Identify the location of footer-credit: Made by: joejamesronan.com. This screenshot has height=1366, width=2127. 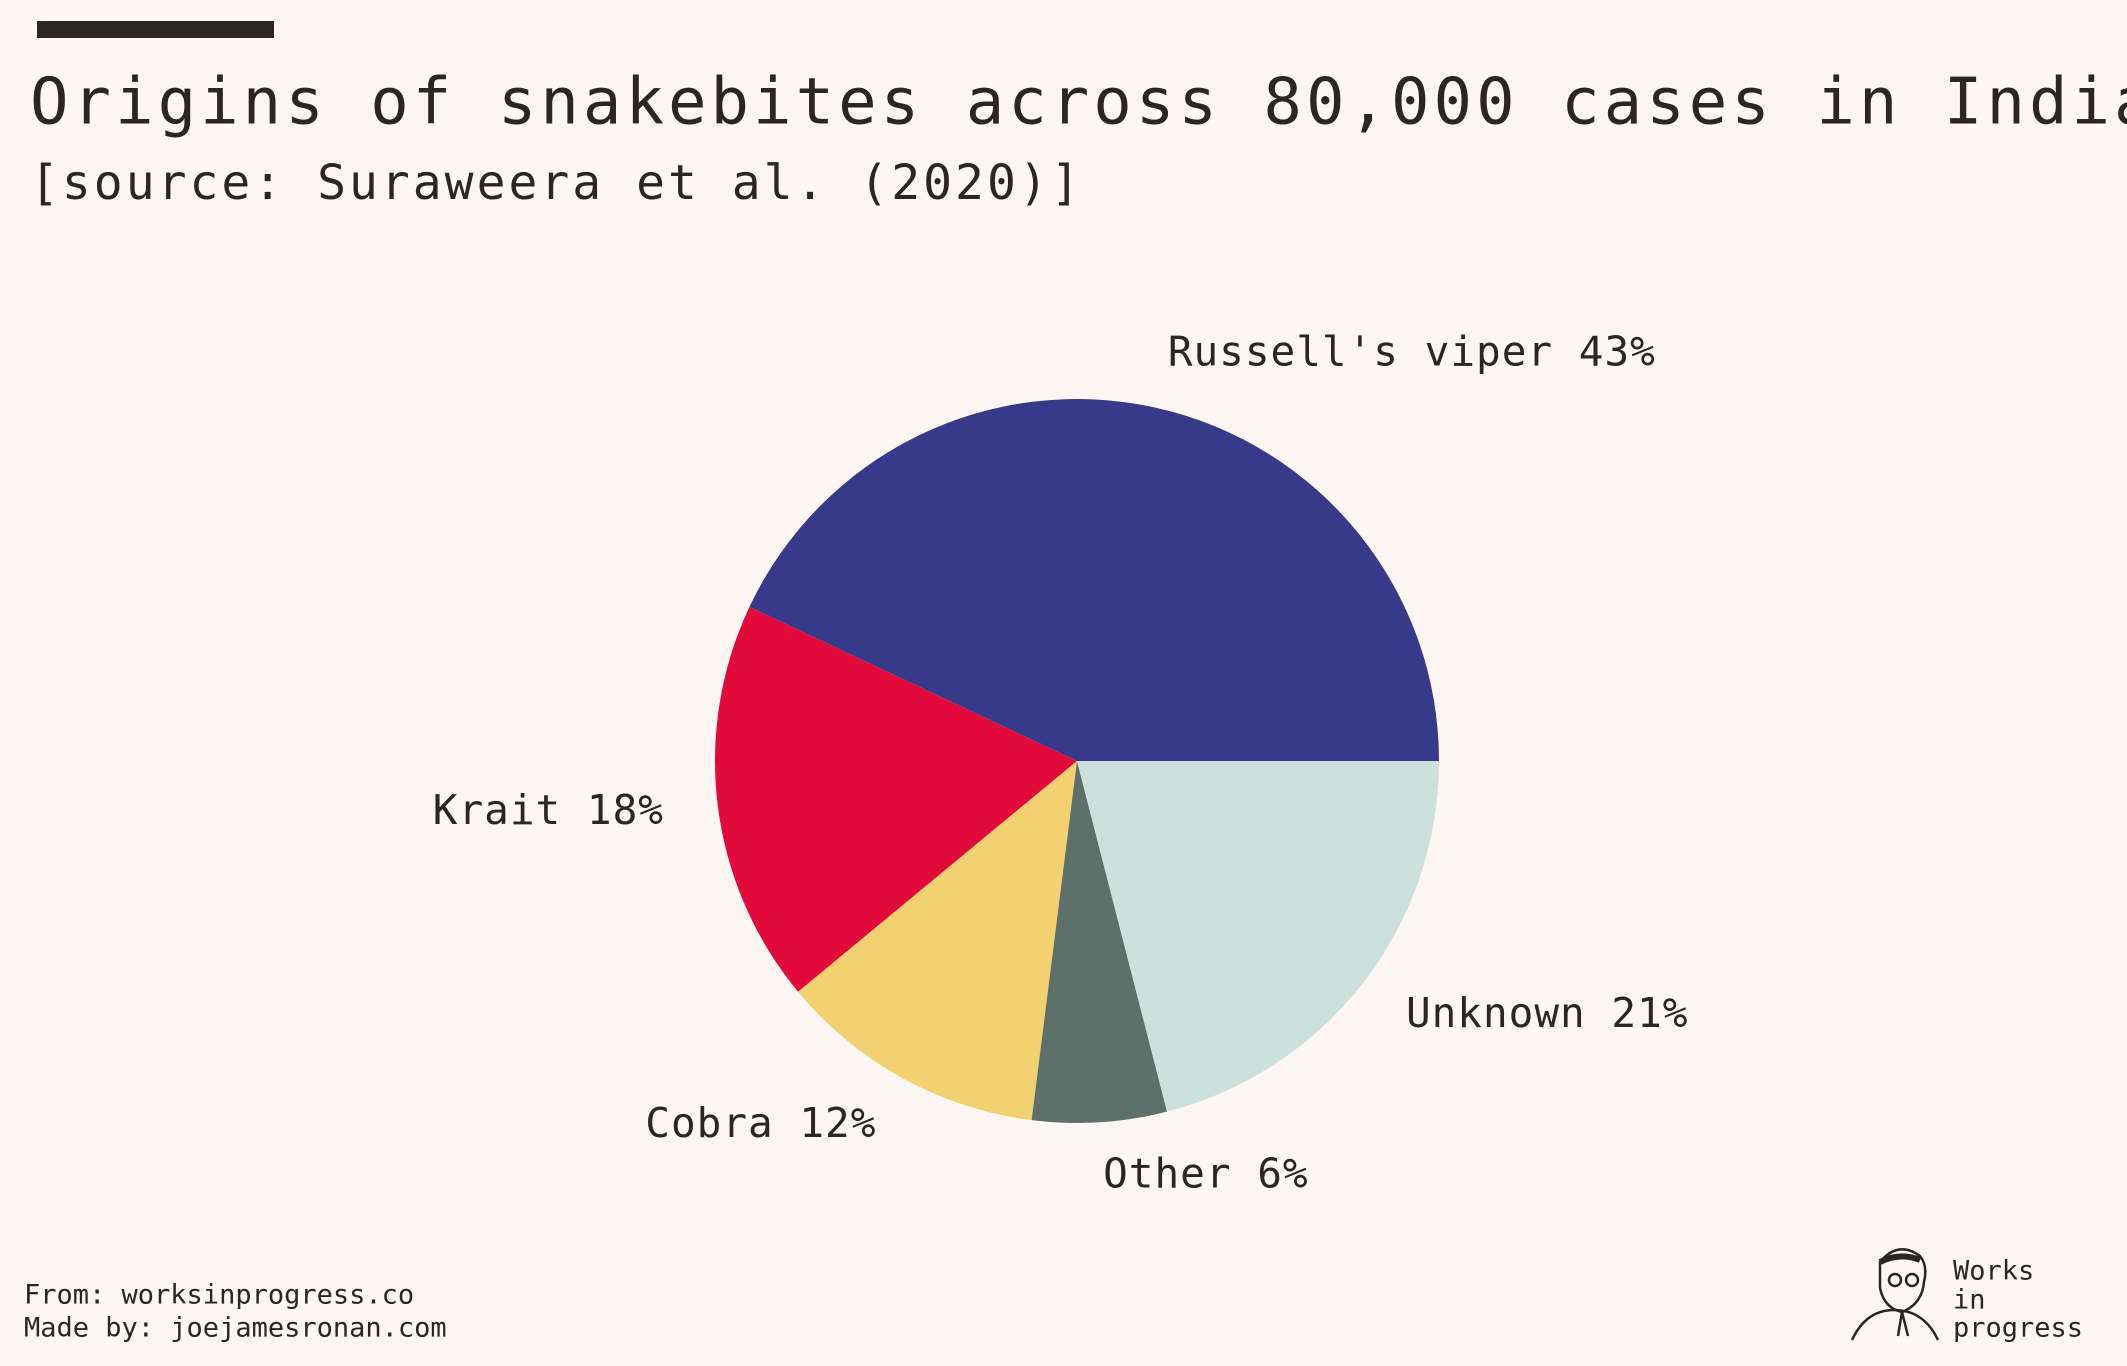
(235, 1328).